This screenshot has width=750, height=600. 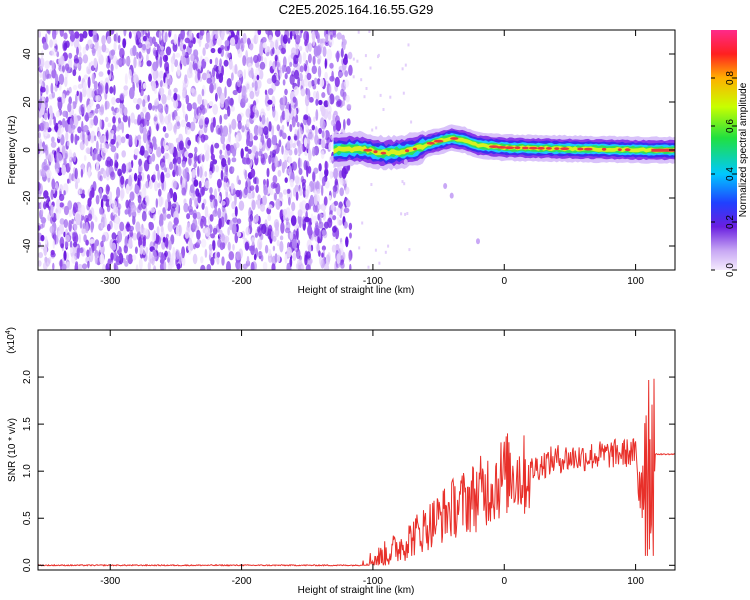 What do you see at coordinates (11, 340) in the screenshot?
I see `snr-scale-note: (x104)` at bounding box center [11, 340].